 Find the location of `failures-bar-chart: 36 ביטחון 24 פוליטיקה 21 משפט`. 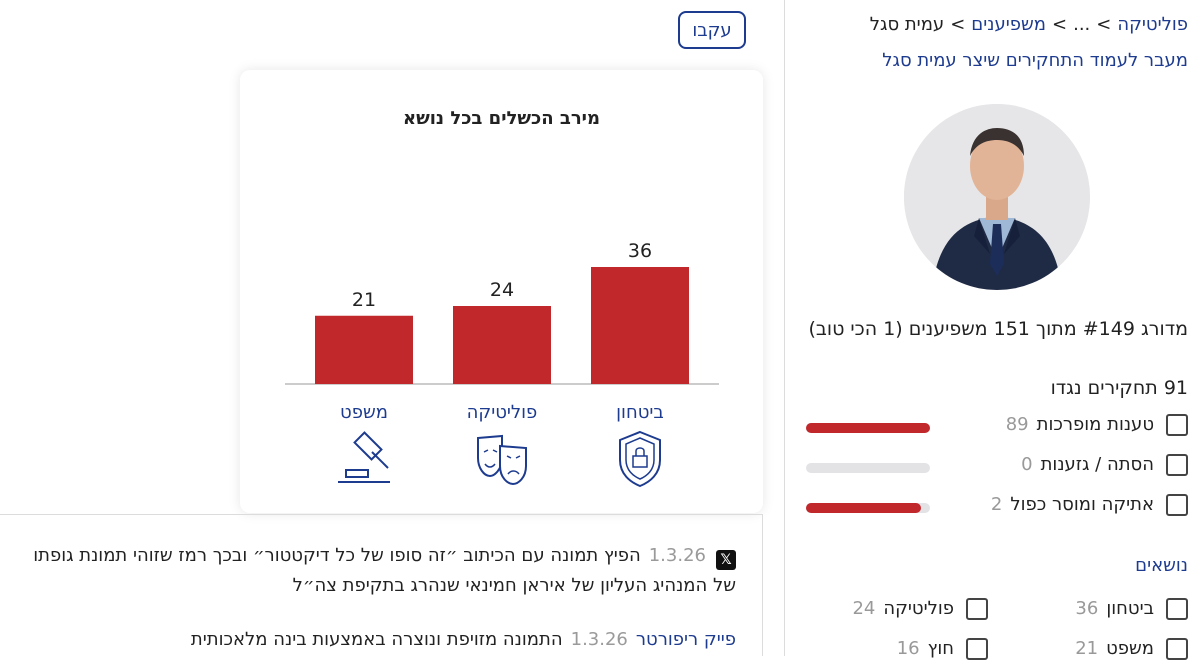

failures-bar-chart: 36 ביטחון 24 פוליטיקה 21 משפט is located at coordinates (502, 364).